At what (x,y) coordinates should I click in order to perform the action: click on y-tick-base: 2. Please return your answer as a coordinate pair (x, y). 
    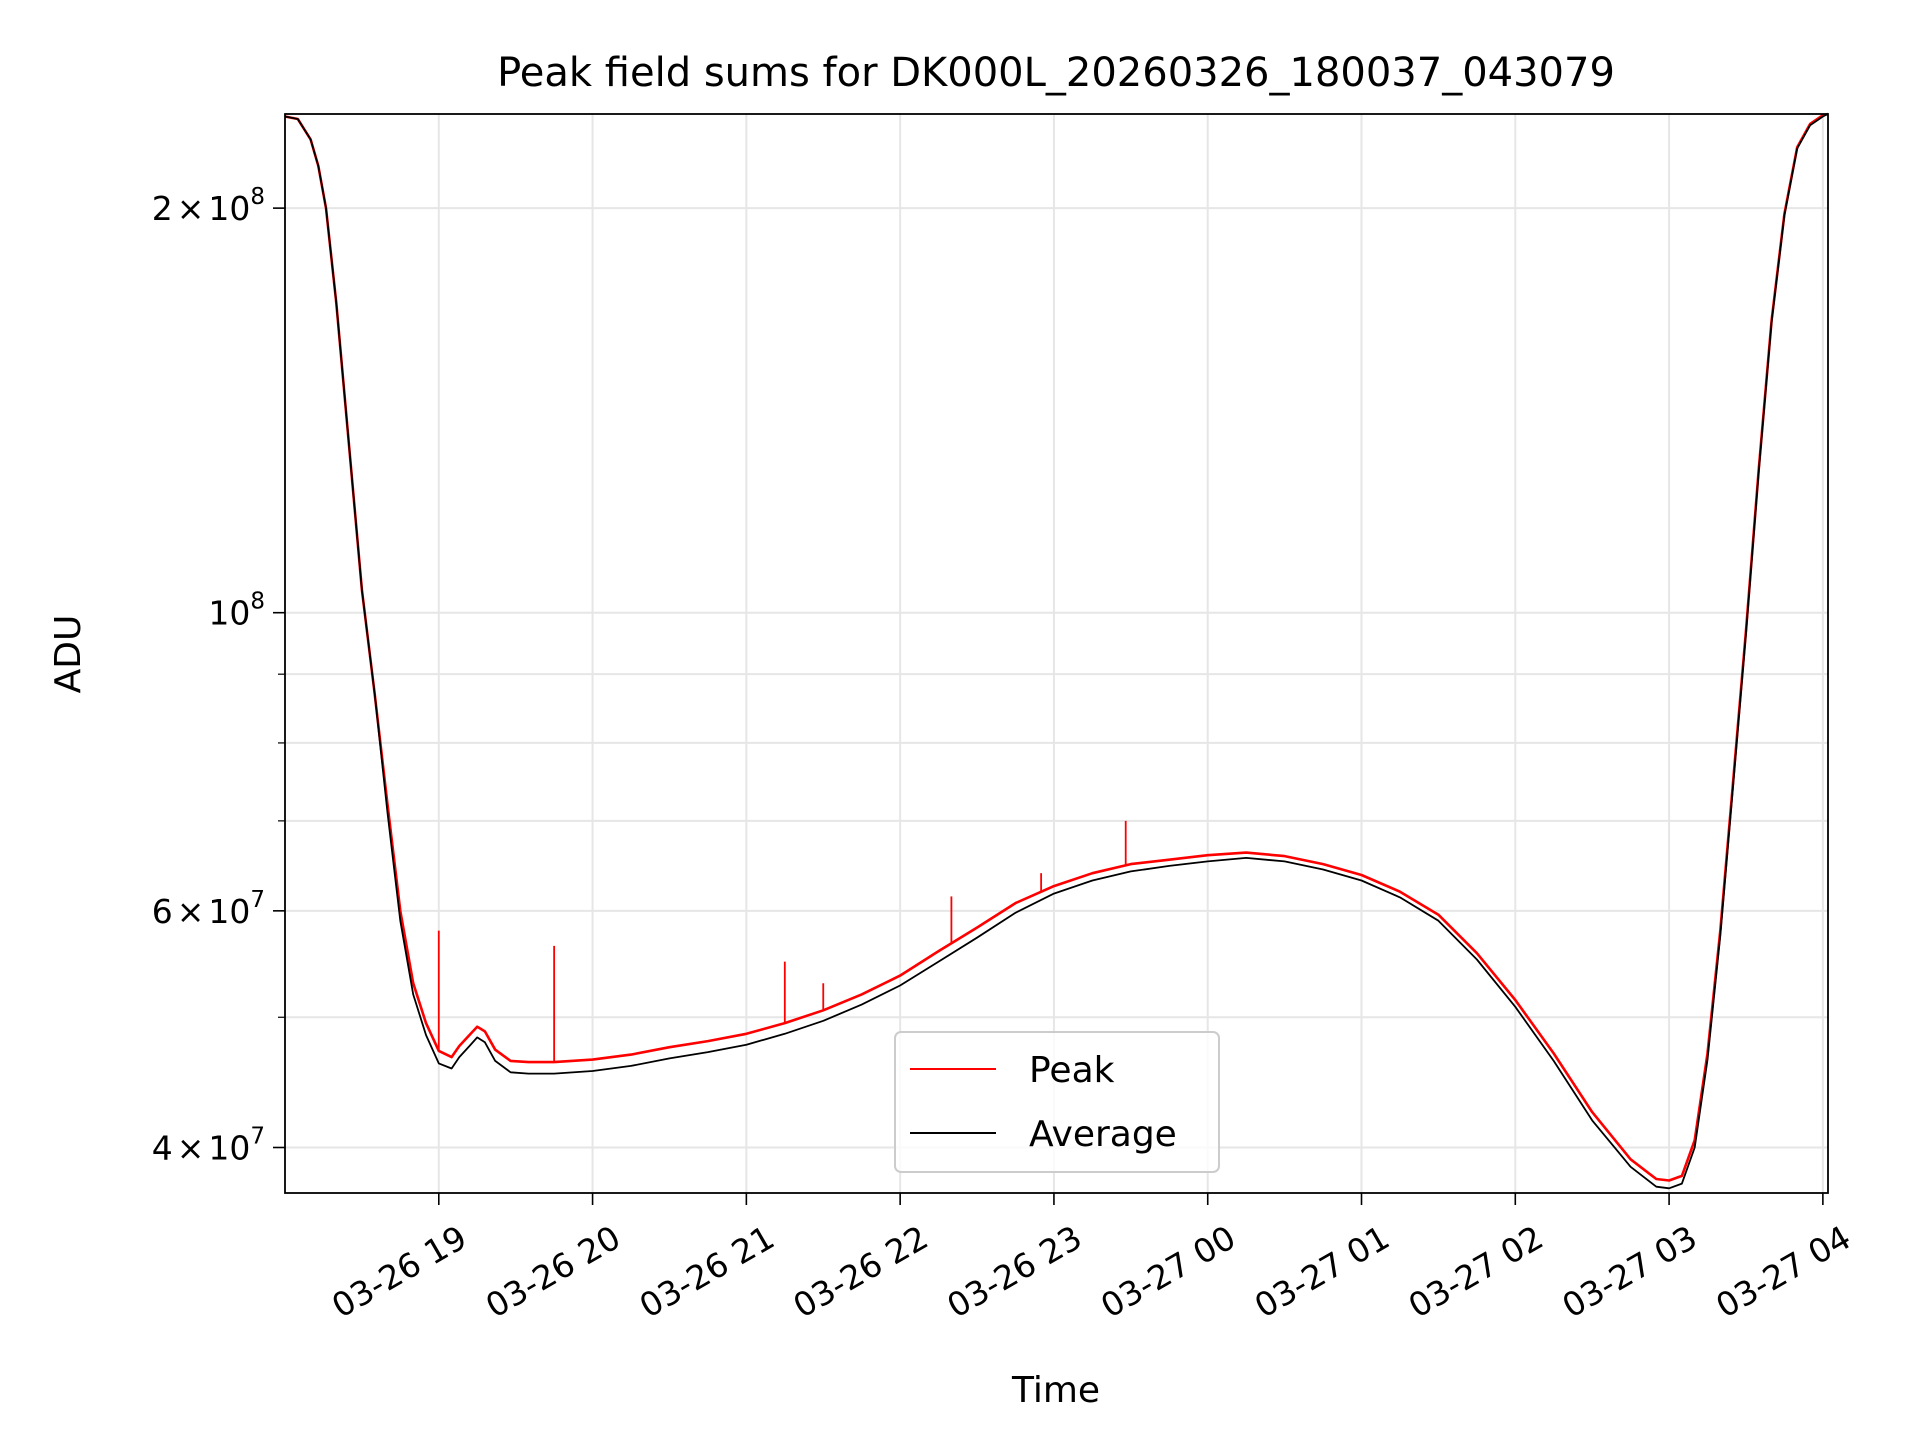
    Looking at the image, I should click on (162, 208).